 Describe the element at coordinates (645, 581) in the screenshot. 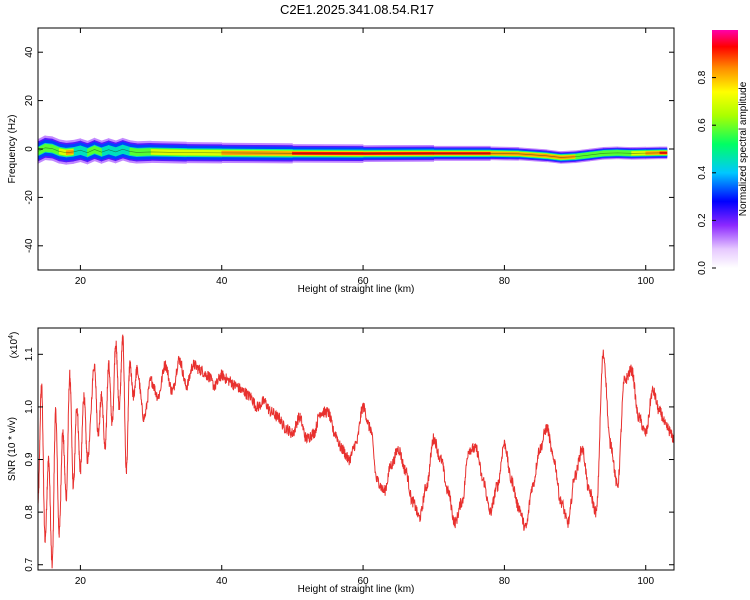

I see `snr-xtick-label: 100` at that location.